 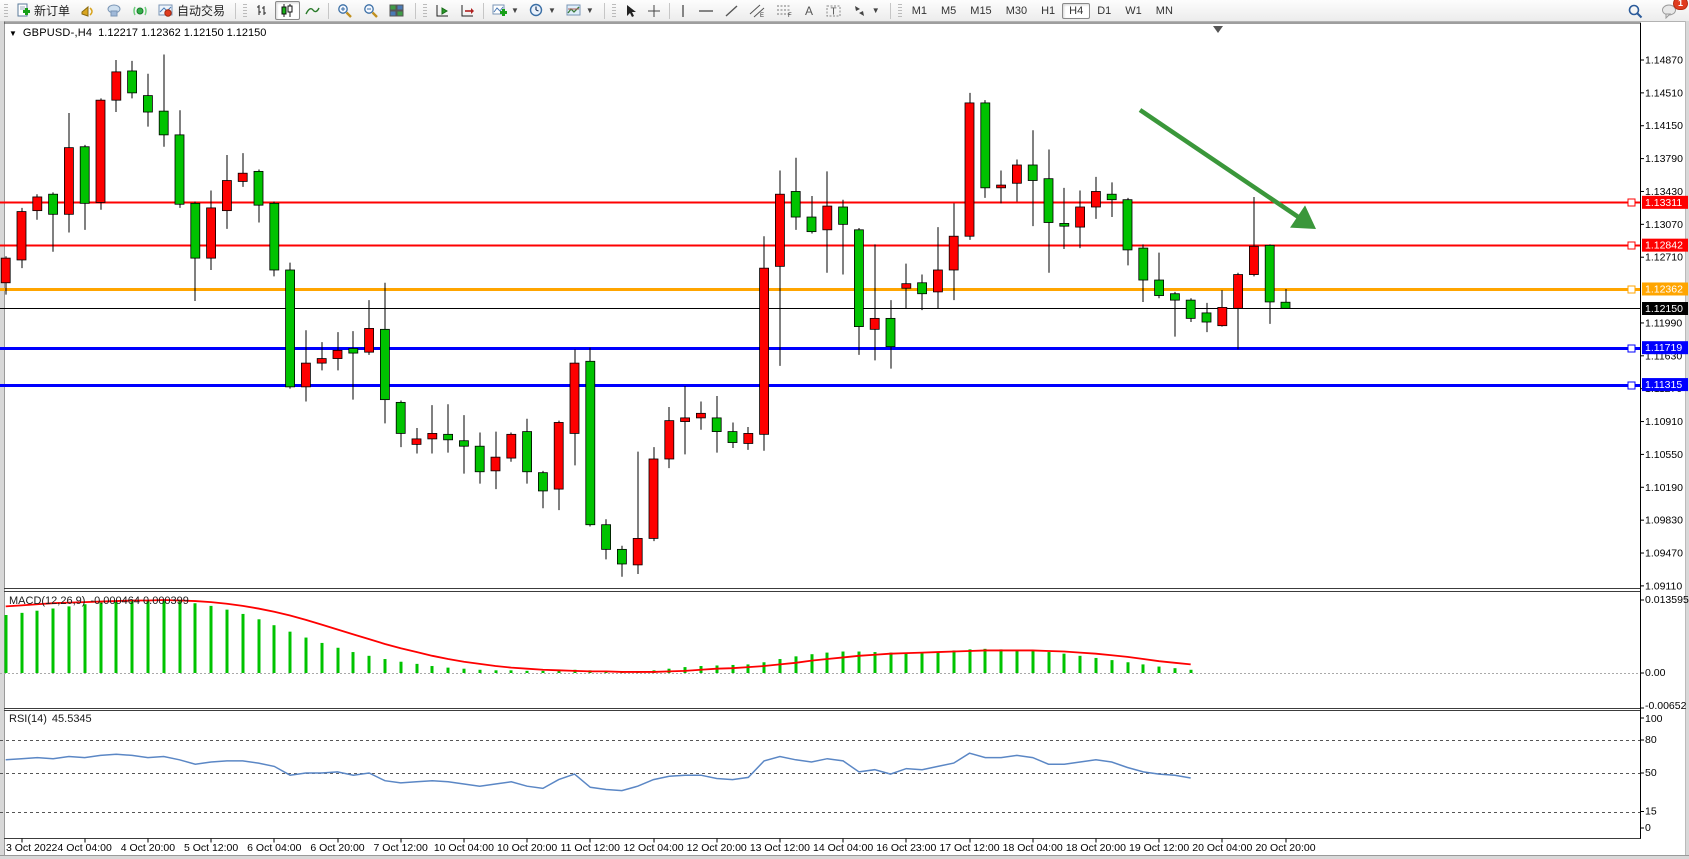 What do you see at coordinates (1218, 29) in the screenshot?
I see `chart-shift-marker` at bounding box center [1218, 29].